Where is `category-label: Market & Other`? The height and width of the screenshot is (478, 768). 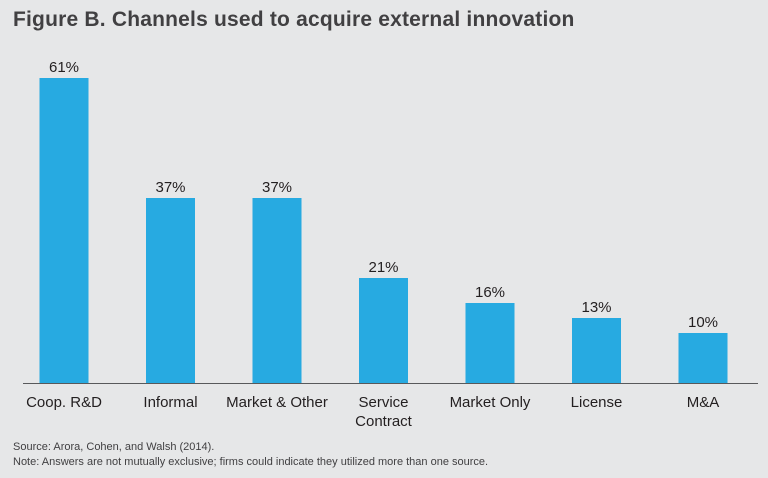 category-label: Market & Other is located at coordinates (277, 402).